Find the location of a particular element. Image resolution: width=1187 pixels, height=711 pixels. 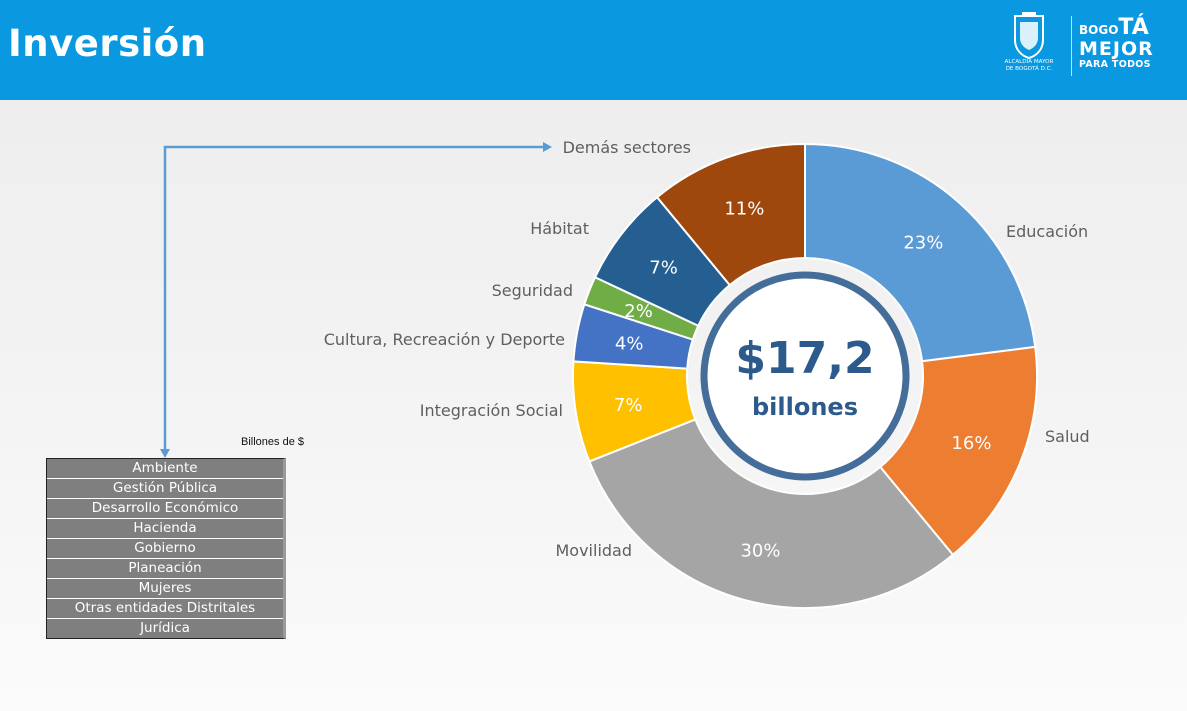

page-title: Inversión is located at coordinates (107, 43).